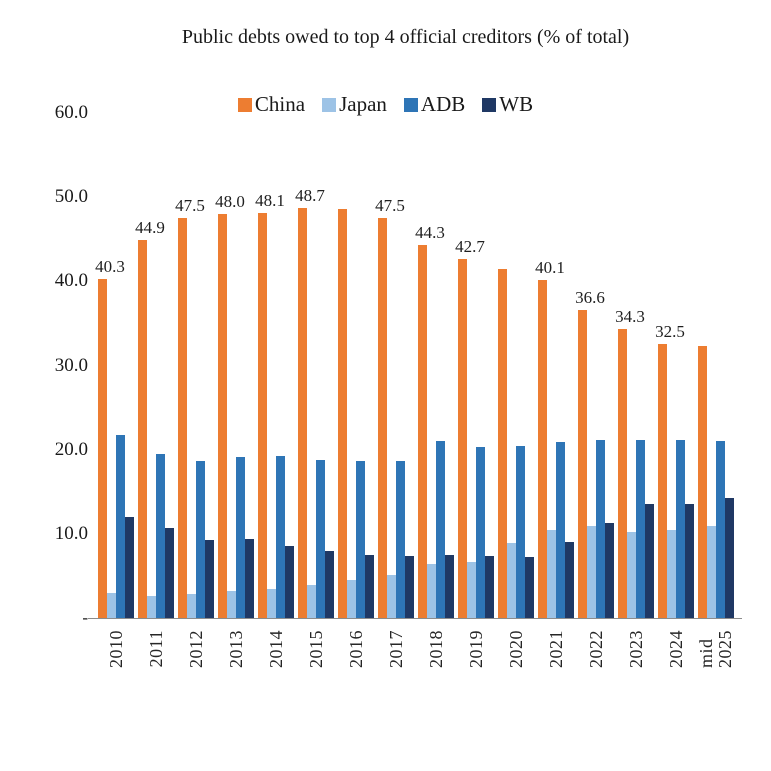 Image resolution: width=771 pixels, height=771 pixels. I want to click on x-axis-label-2013: 2013, so click(235, 649).